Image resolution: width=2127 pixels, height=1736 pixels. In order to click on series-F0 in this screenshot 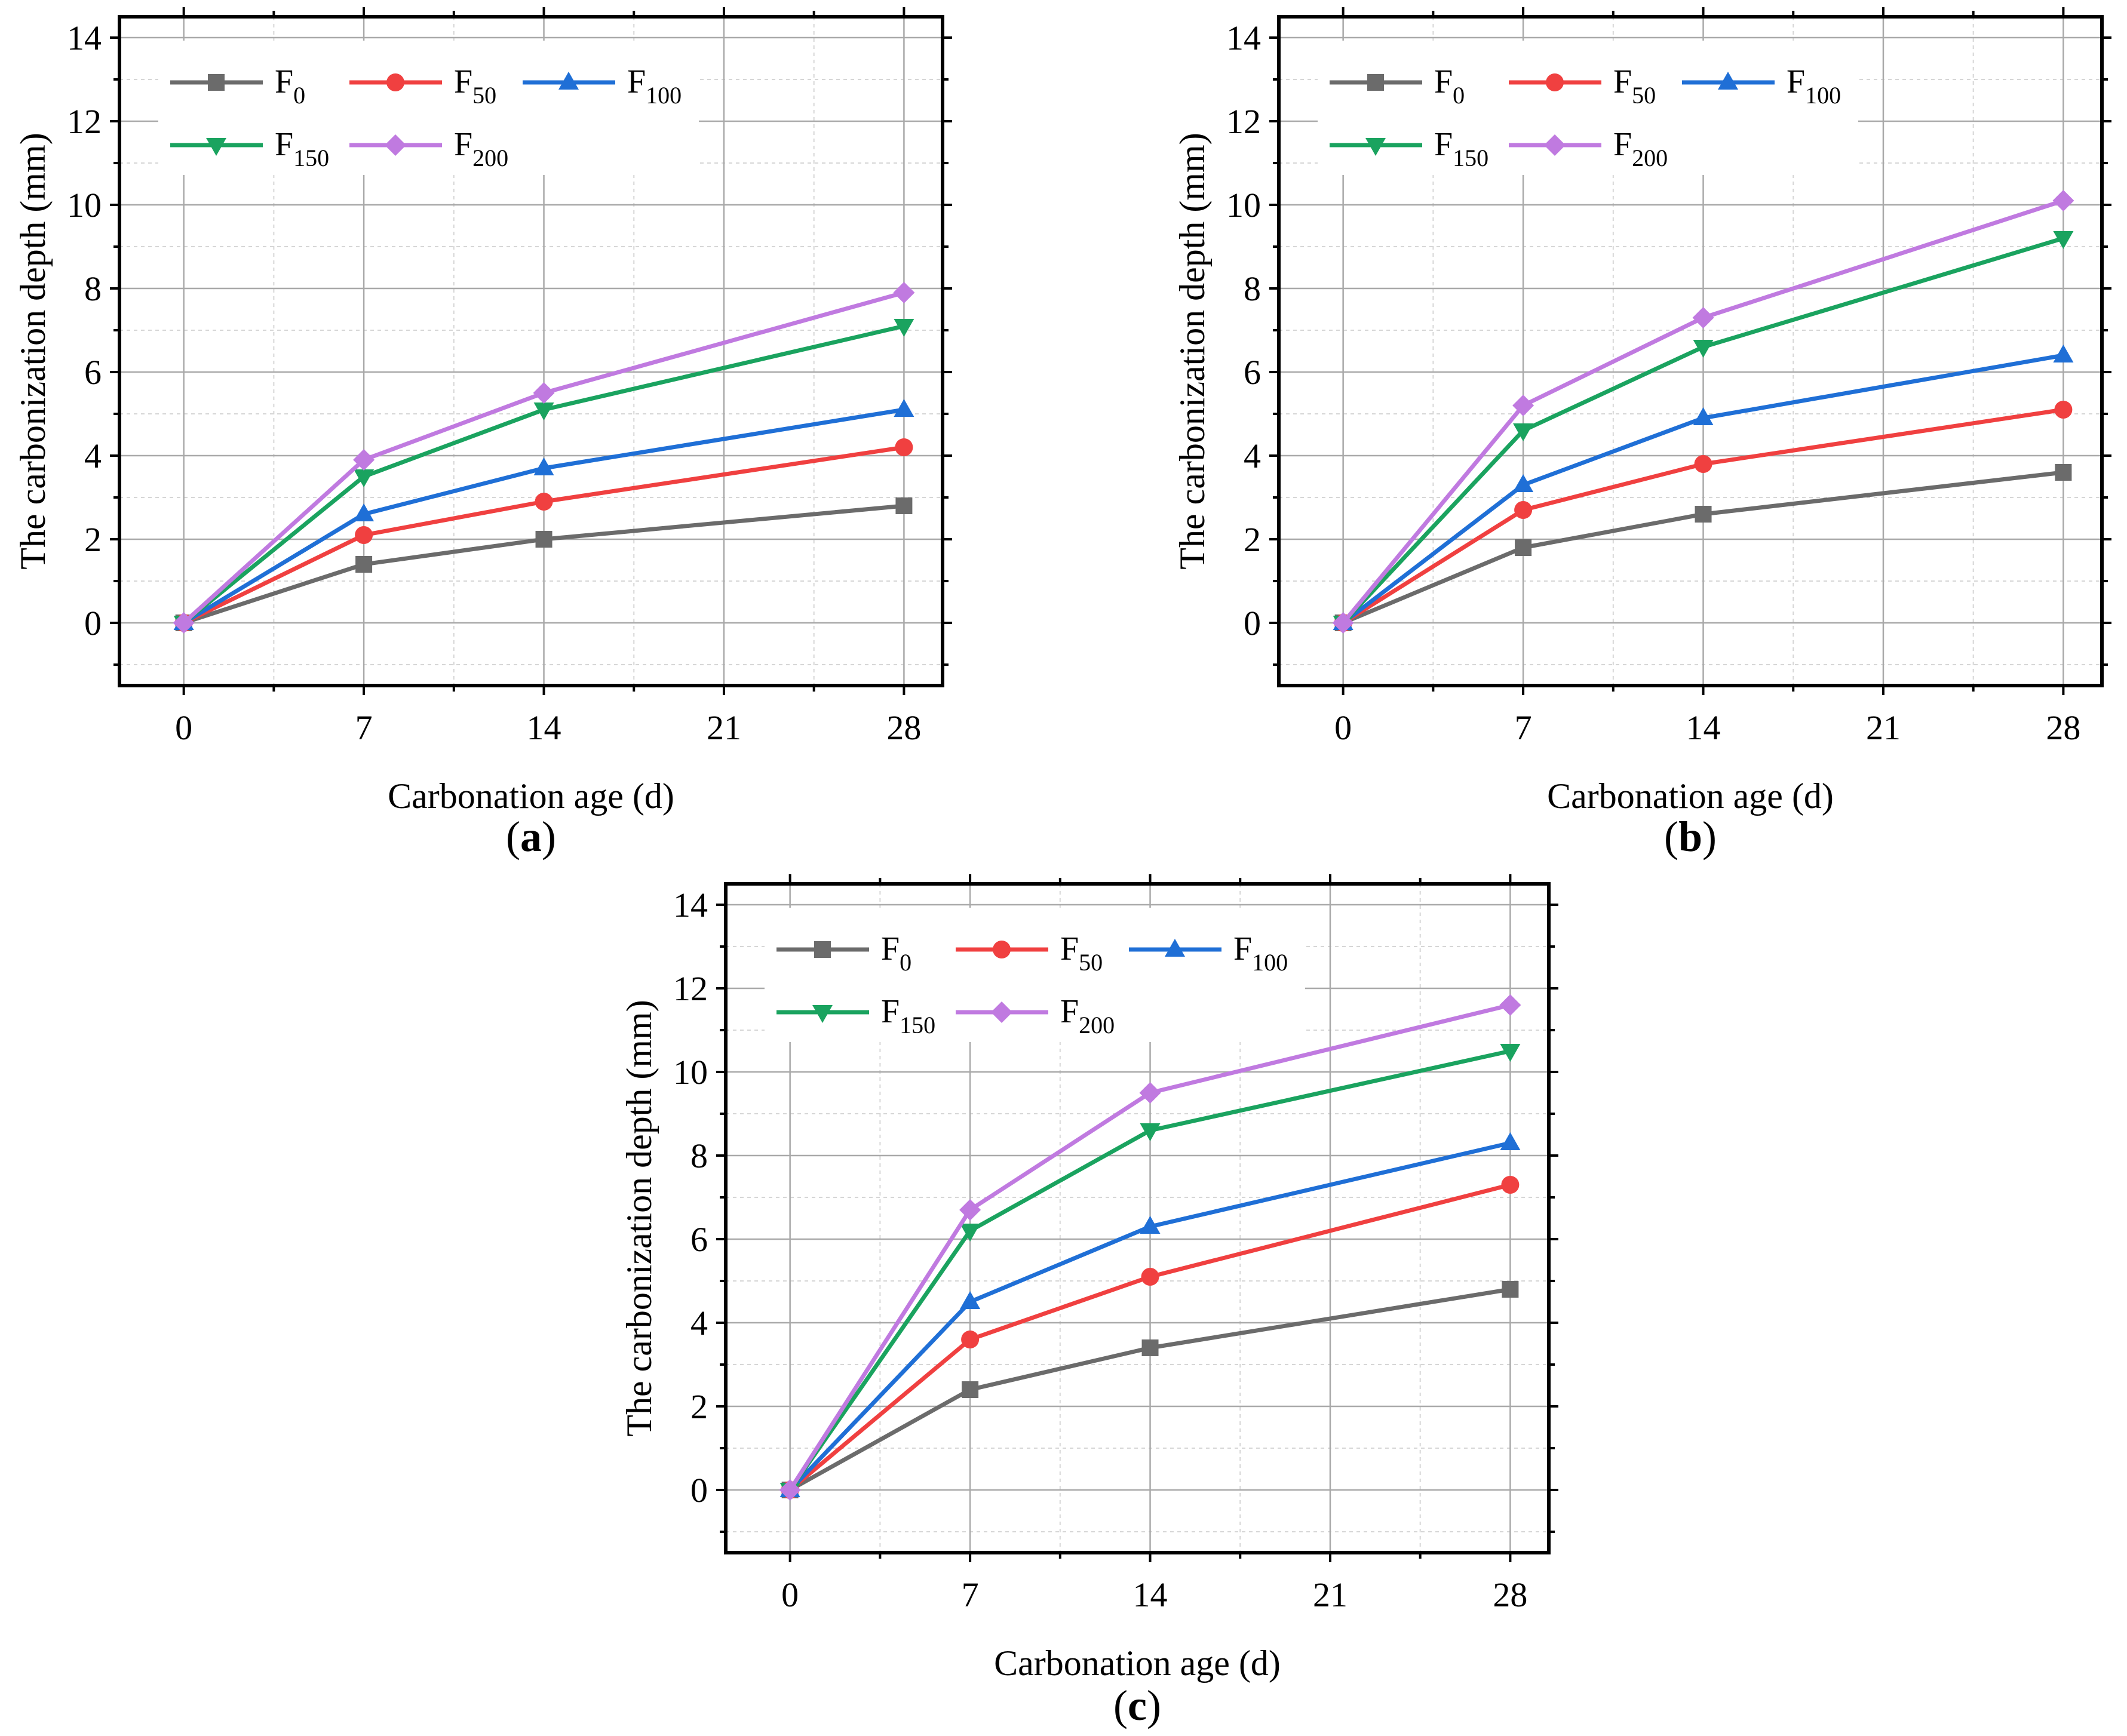, I will do `click(1703, 547)`.